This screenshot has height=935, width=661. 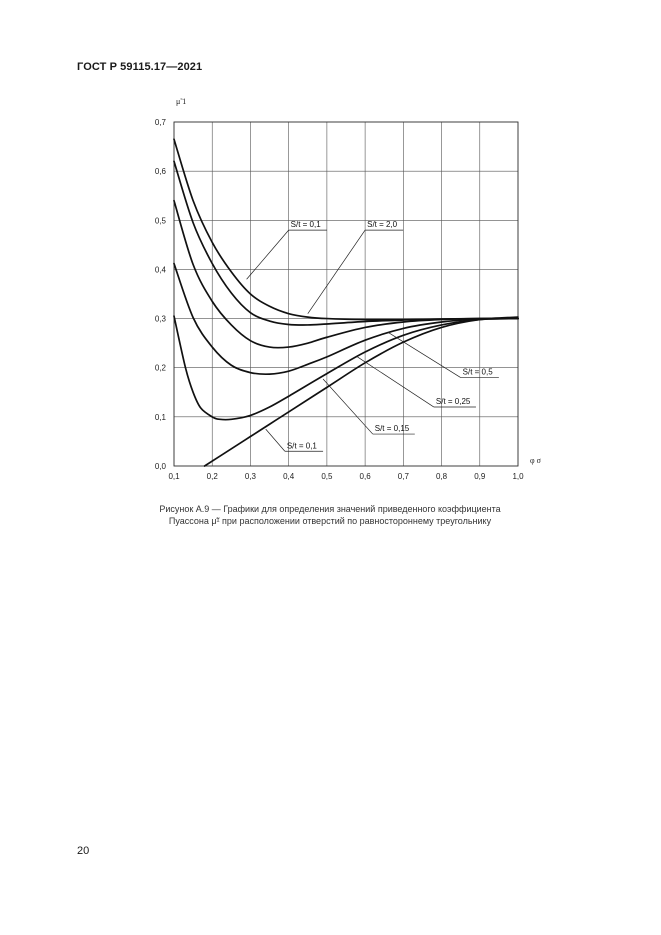 I want to click on x-tick-label: 0,6, so click(x=366, y=476).